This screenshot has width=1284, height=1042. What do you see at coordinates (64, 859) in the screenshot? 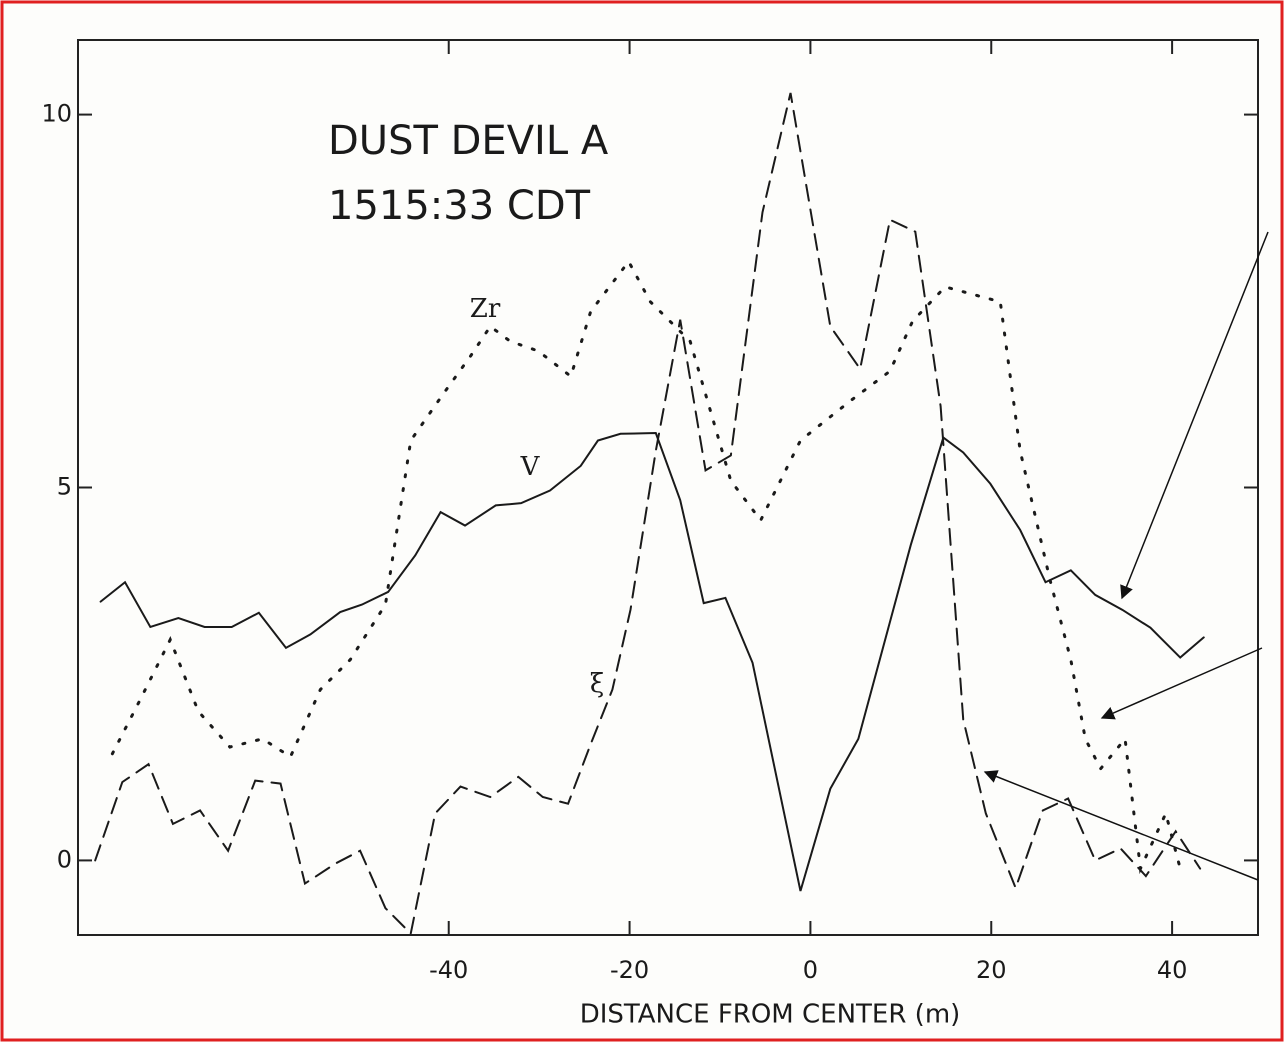
I see `y-tick-label: 0` at bounding box center [64, 859].